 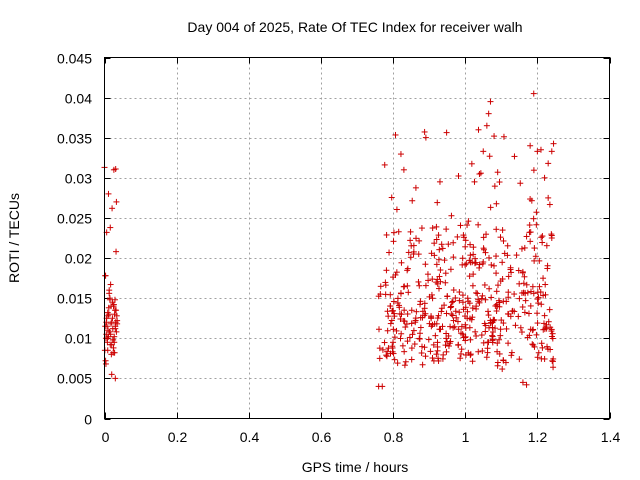 What do you see at coordinates (78, 179) in the screenshot?
I see `y-tick-label: 0.03` at bounding box center [78, 179].